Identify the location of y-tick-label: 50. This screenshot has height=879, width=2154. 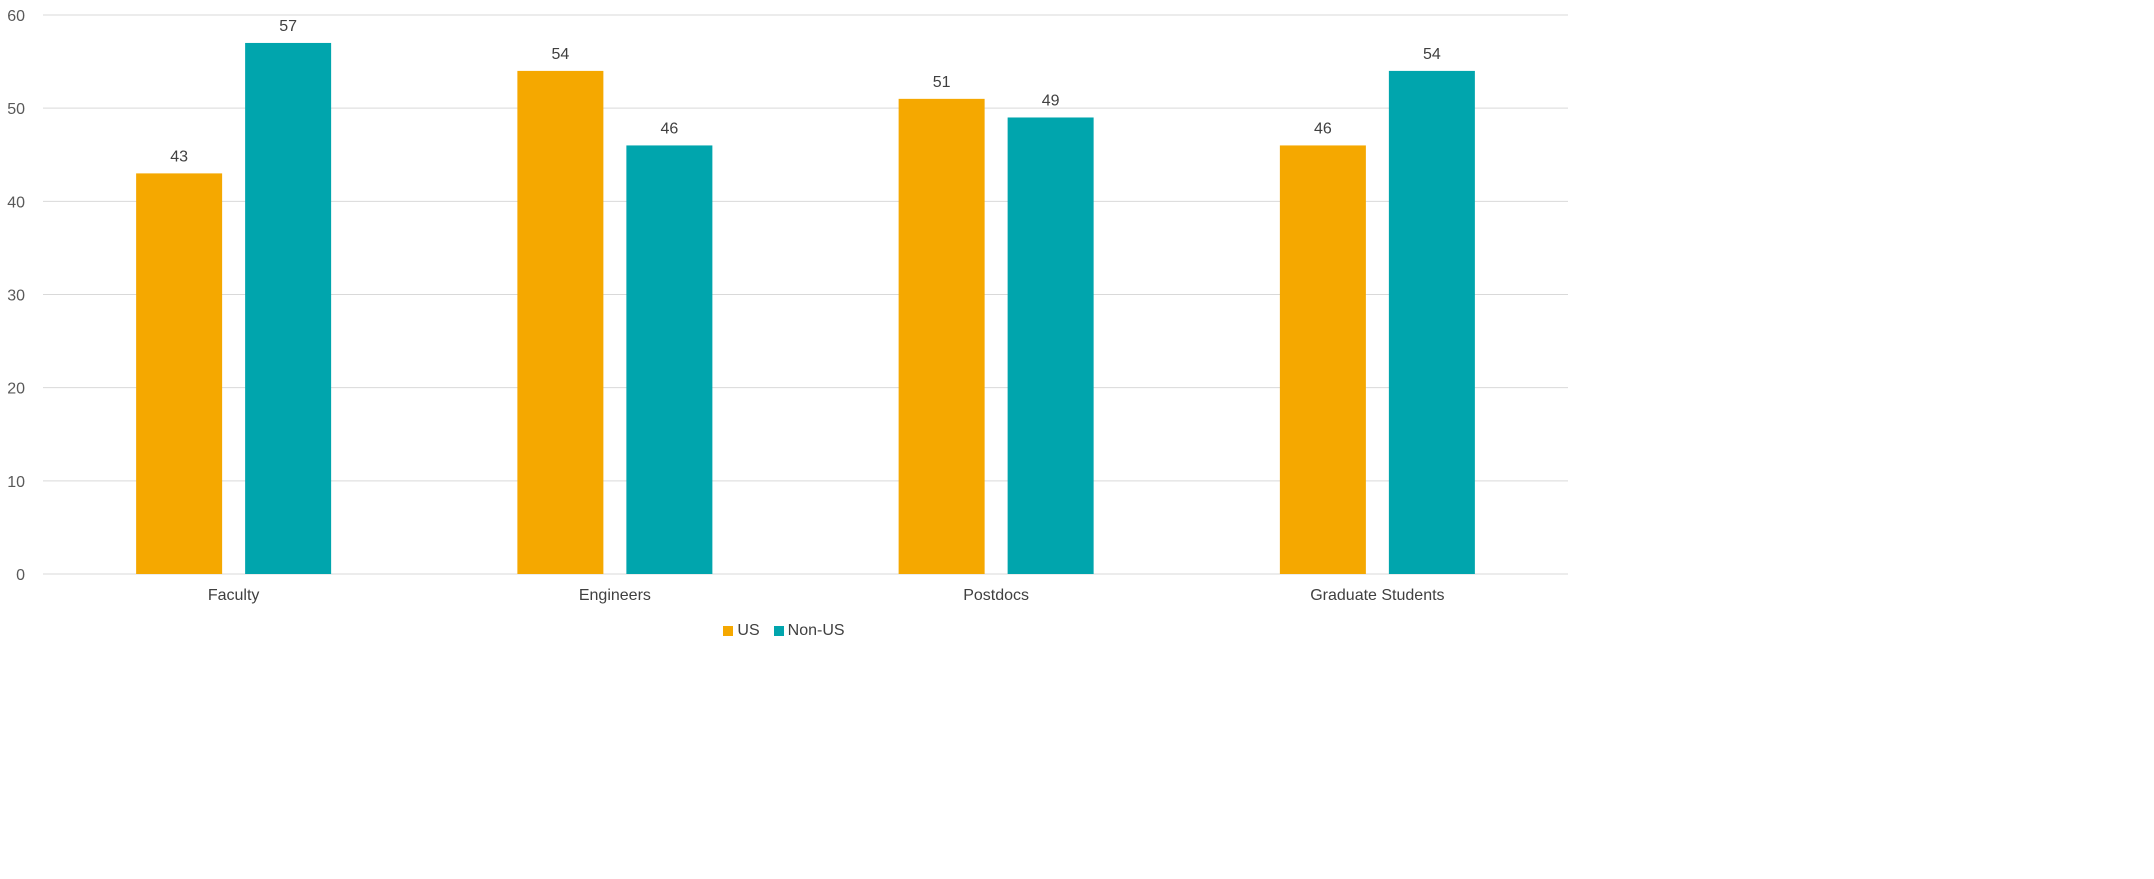
(16, 109).